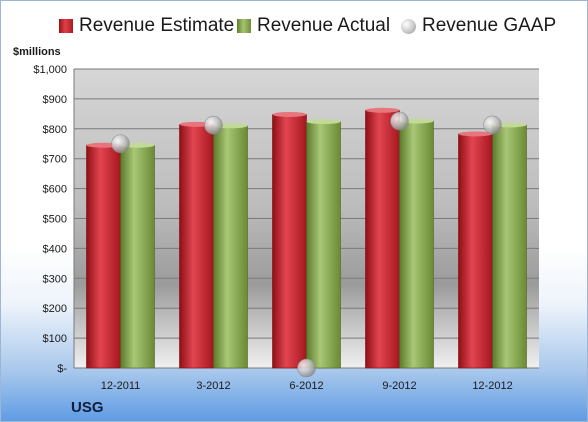  What do you see at coordinates (55, 130) in the screenshot?
I see `y-tick-label: $800` at bounding box center [55, 130].